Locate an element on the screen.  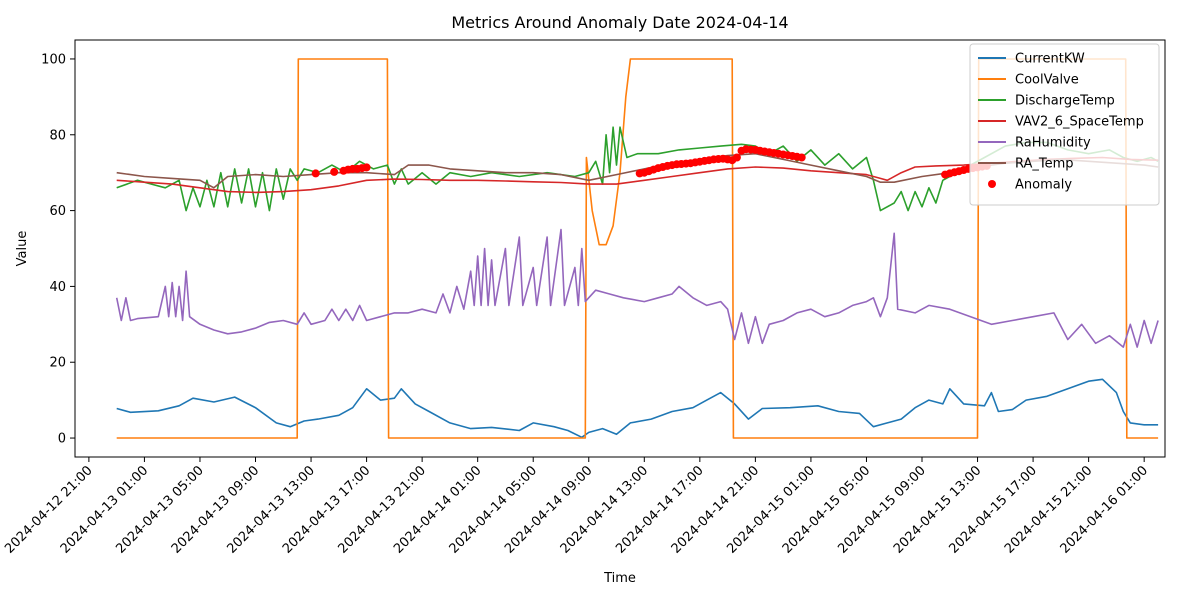
legend-label: RA_Temp is located at coordinates (1044, 164).